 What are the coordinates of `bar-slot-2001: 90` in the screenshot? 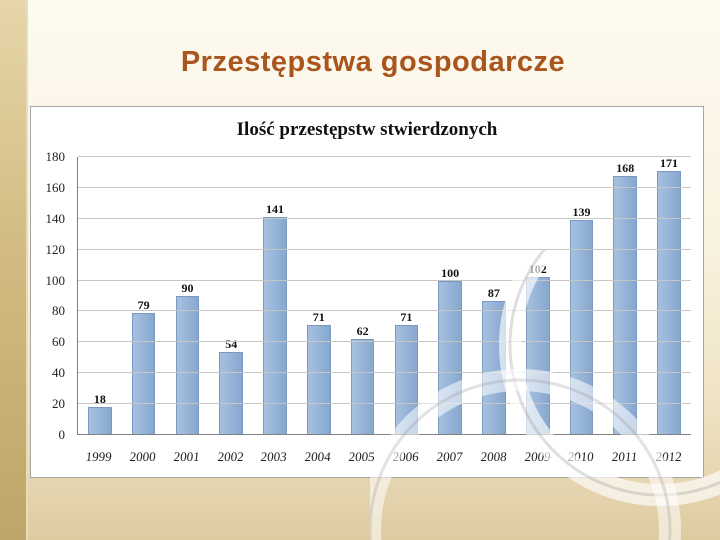 It's located at (188, 296).